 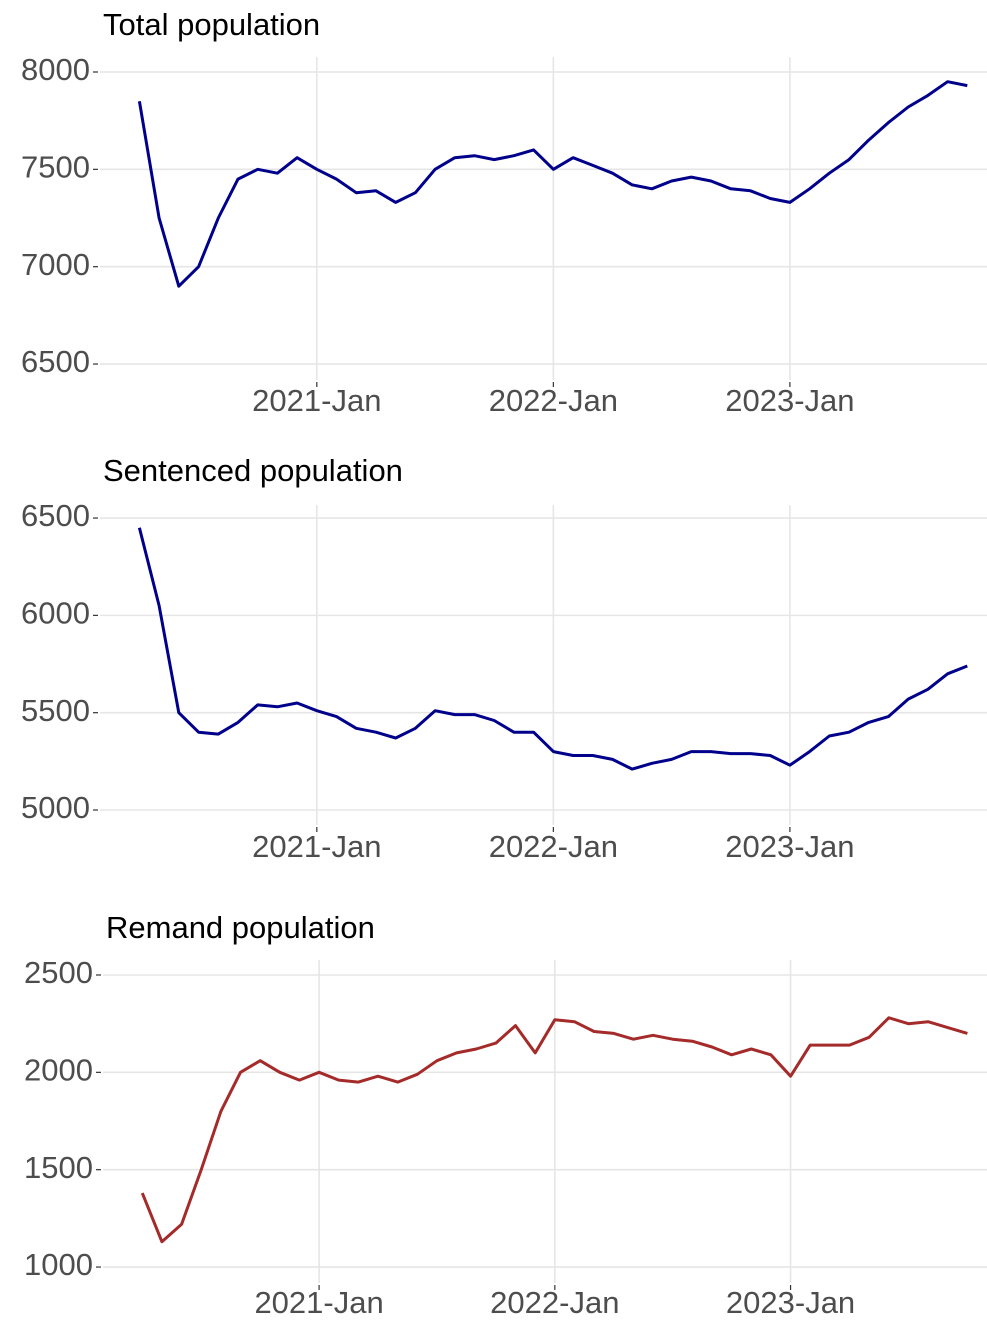 What do you see at coordinates (58, 1167) in the screenshot?
I see `y-tick-label: 1500` at bounding box center [58, 1167].